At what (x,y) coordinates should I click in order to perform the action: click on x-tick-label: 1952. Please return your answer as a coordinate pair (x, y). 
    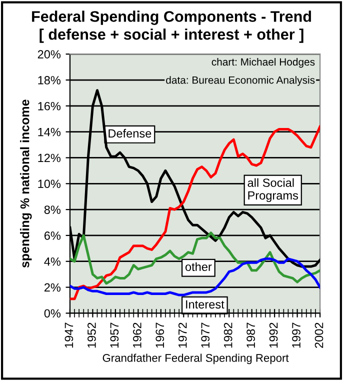
    Looking at the image, I should click on (92, 335).